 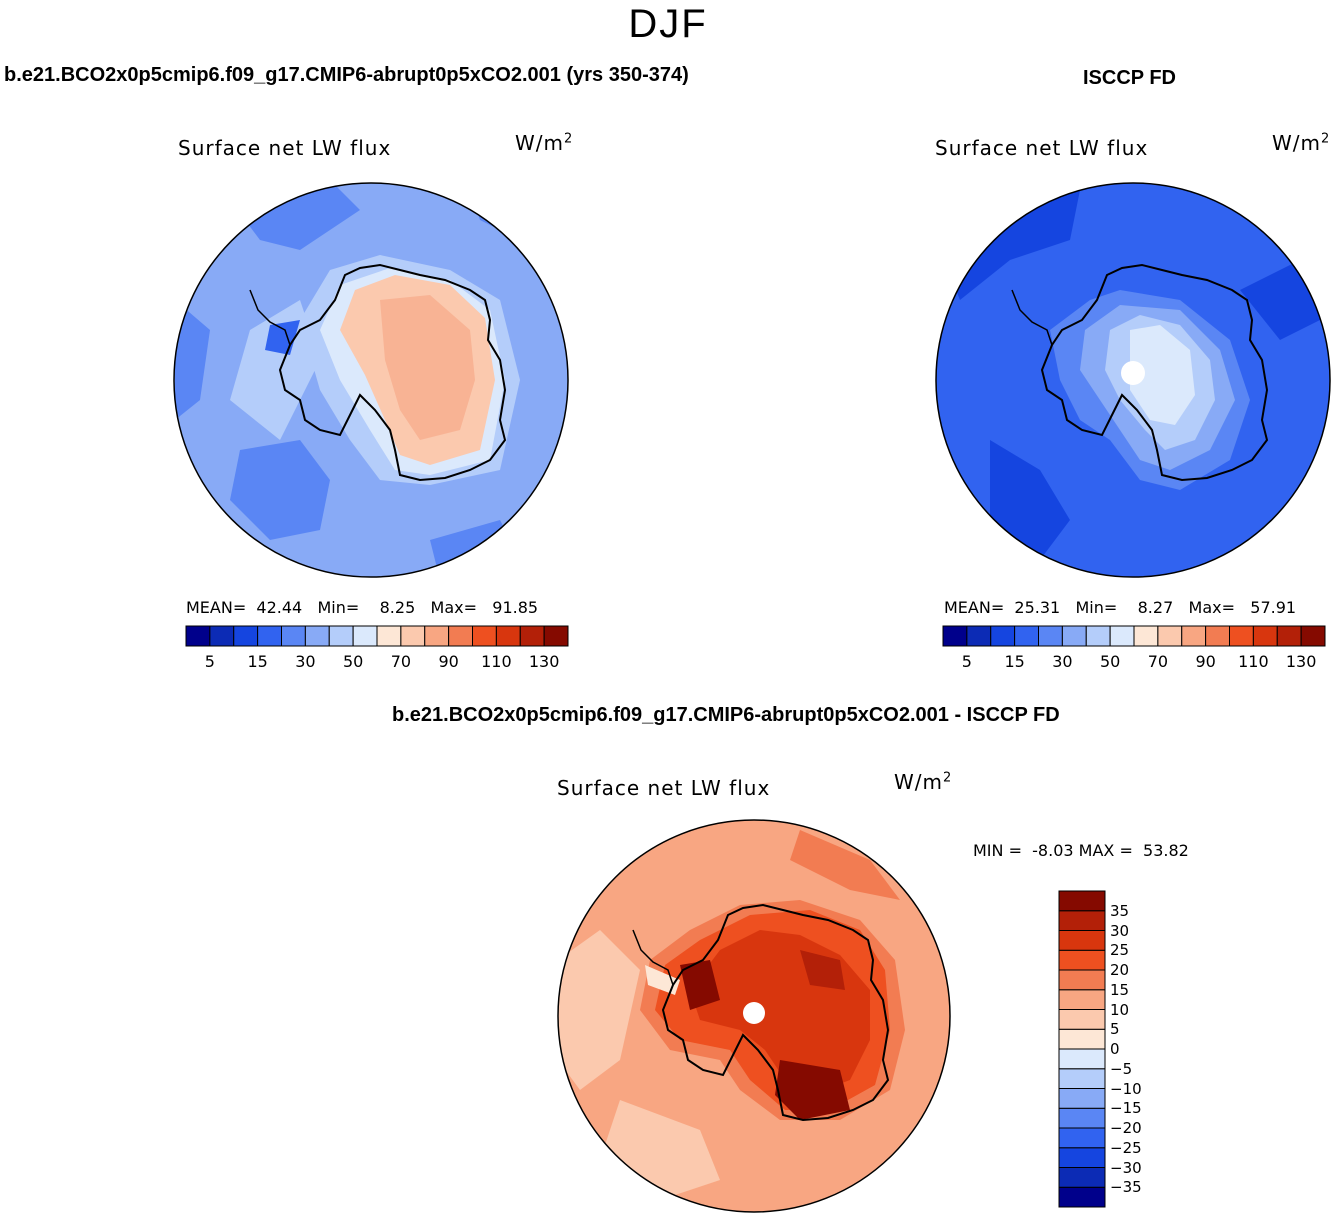 What do you see at coordinates (1120, 607) in the screenshot?
I see `obs-stats: MEAN= 25.31 Min= 8.27 Max= 57.91` at bounding box center [1120, 607].